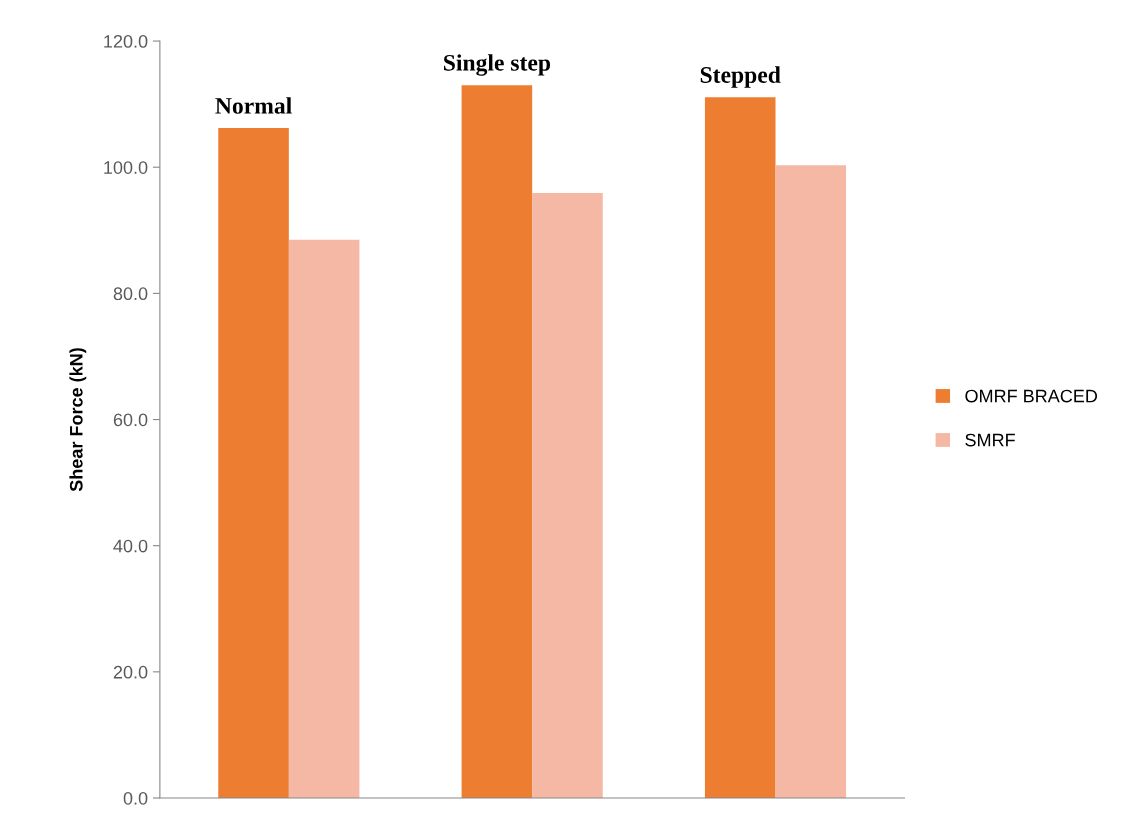 This screenshot has height=821, width=1142. What do you see at coordinates (130, 546) in the screenshot?
I see `y-tick-label: 40.0` at bounding box center [130, 546].